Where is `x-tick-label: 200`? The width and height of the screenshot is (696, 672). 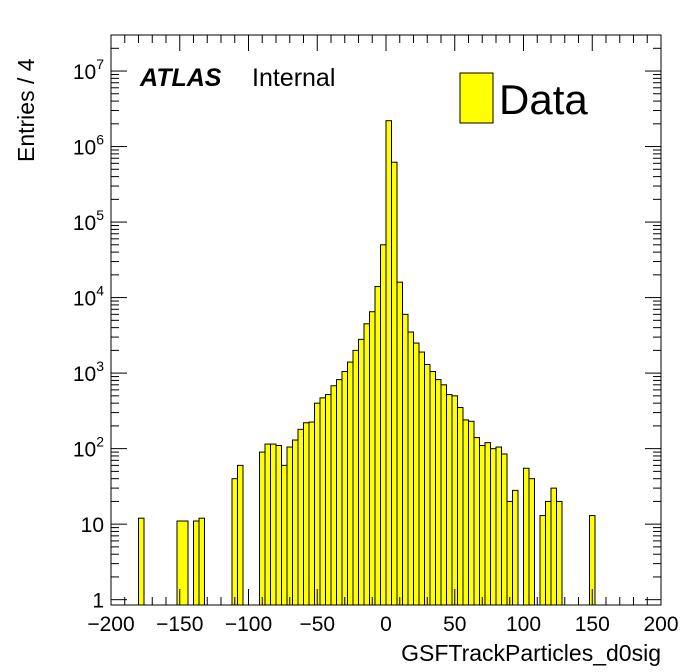 x-tick-label: 200 is located at coordinates (660, 624).